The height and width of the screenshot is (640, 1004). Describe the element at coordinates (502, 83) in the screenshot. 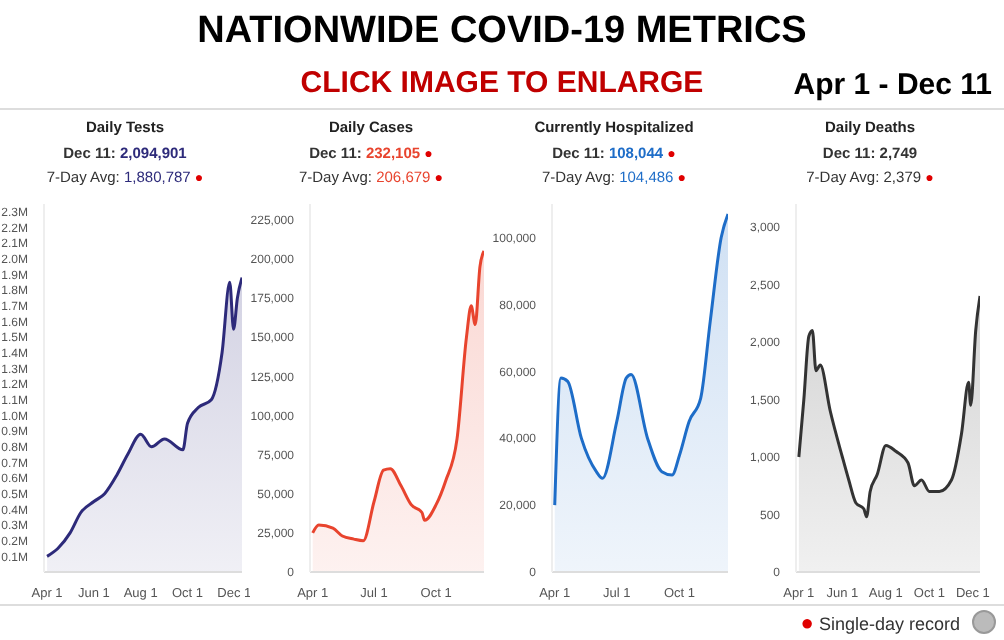

I see `text: CLICK IMAGE TO ENLARGE` at that location.